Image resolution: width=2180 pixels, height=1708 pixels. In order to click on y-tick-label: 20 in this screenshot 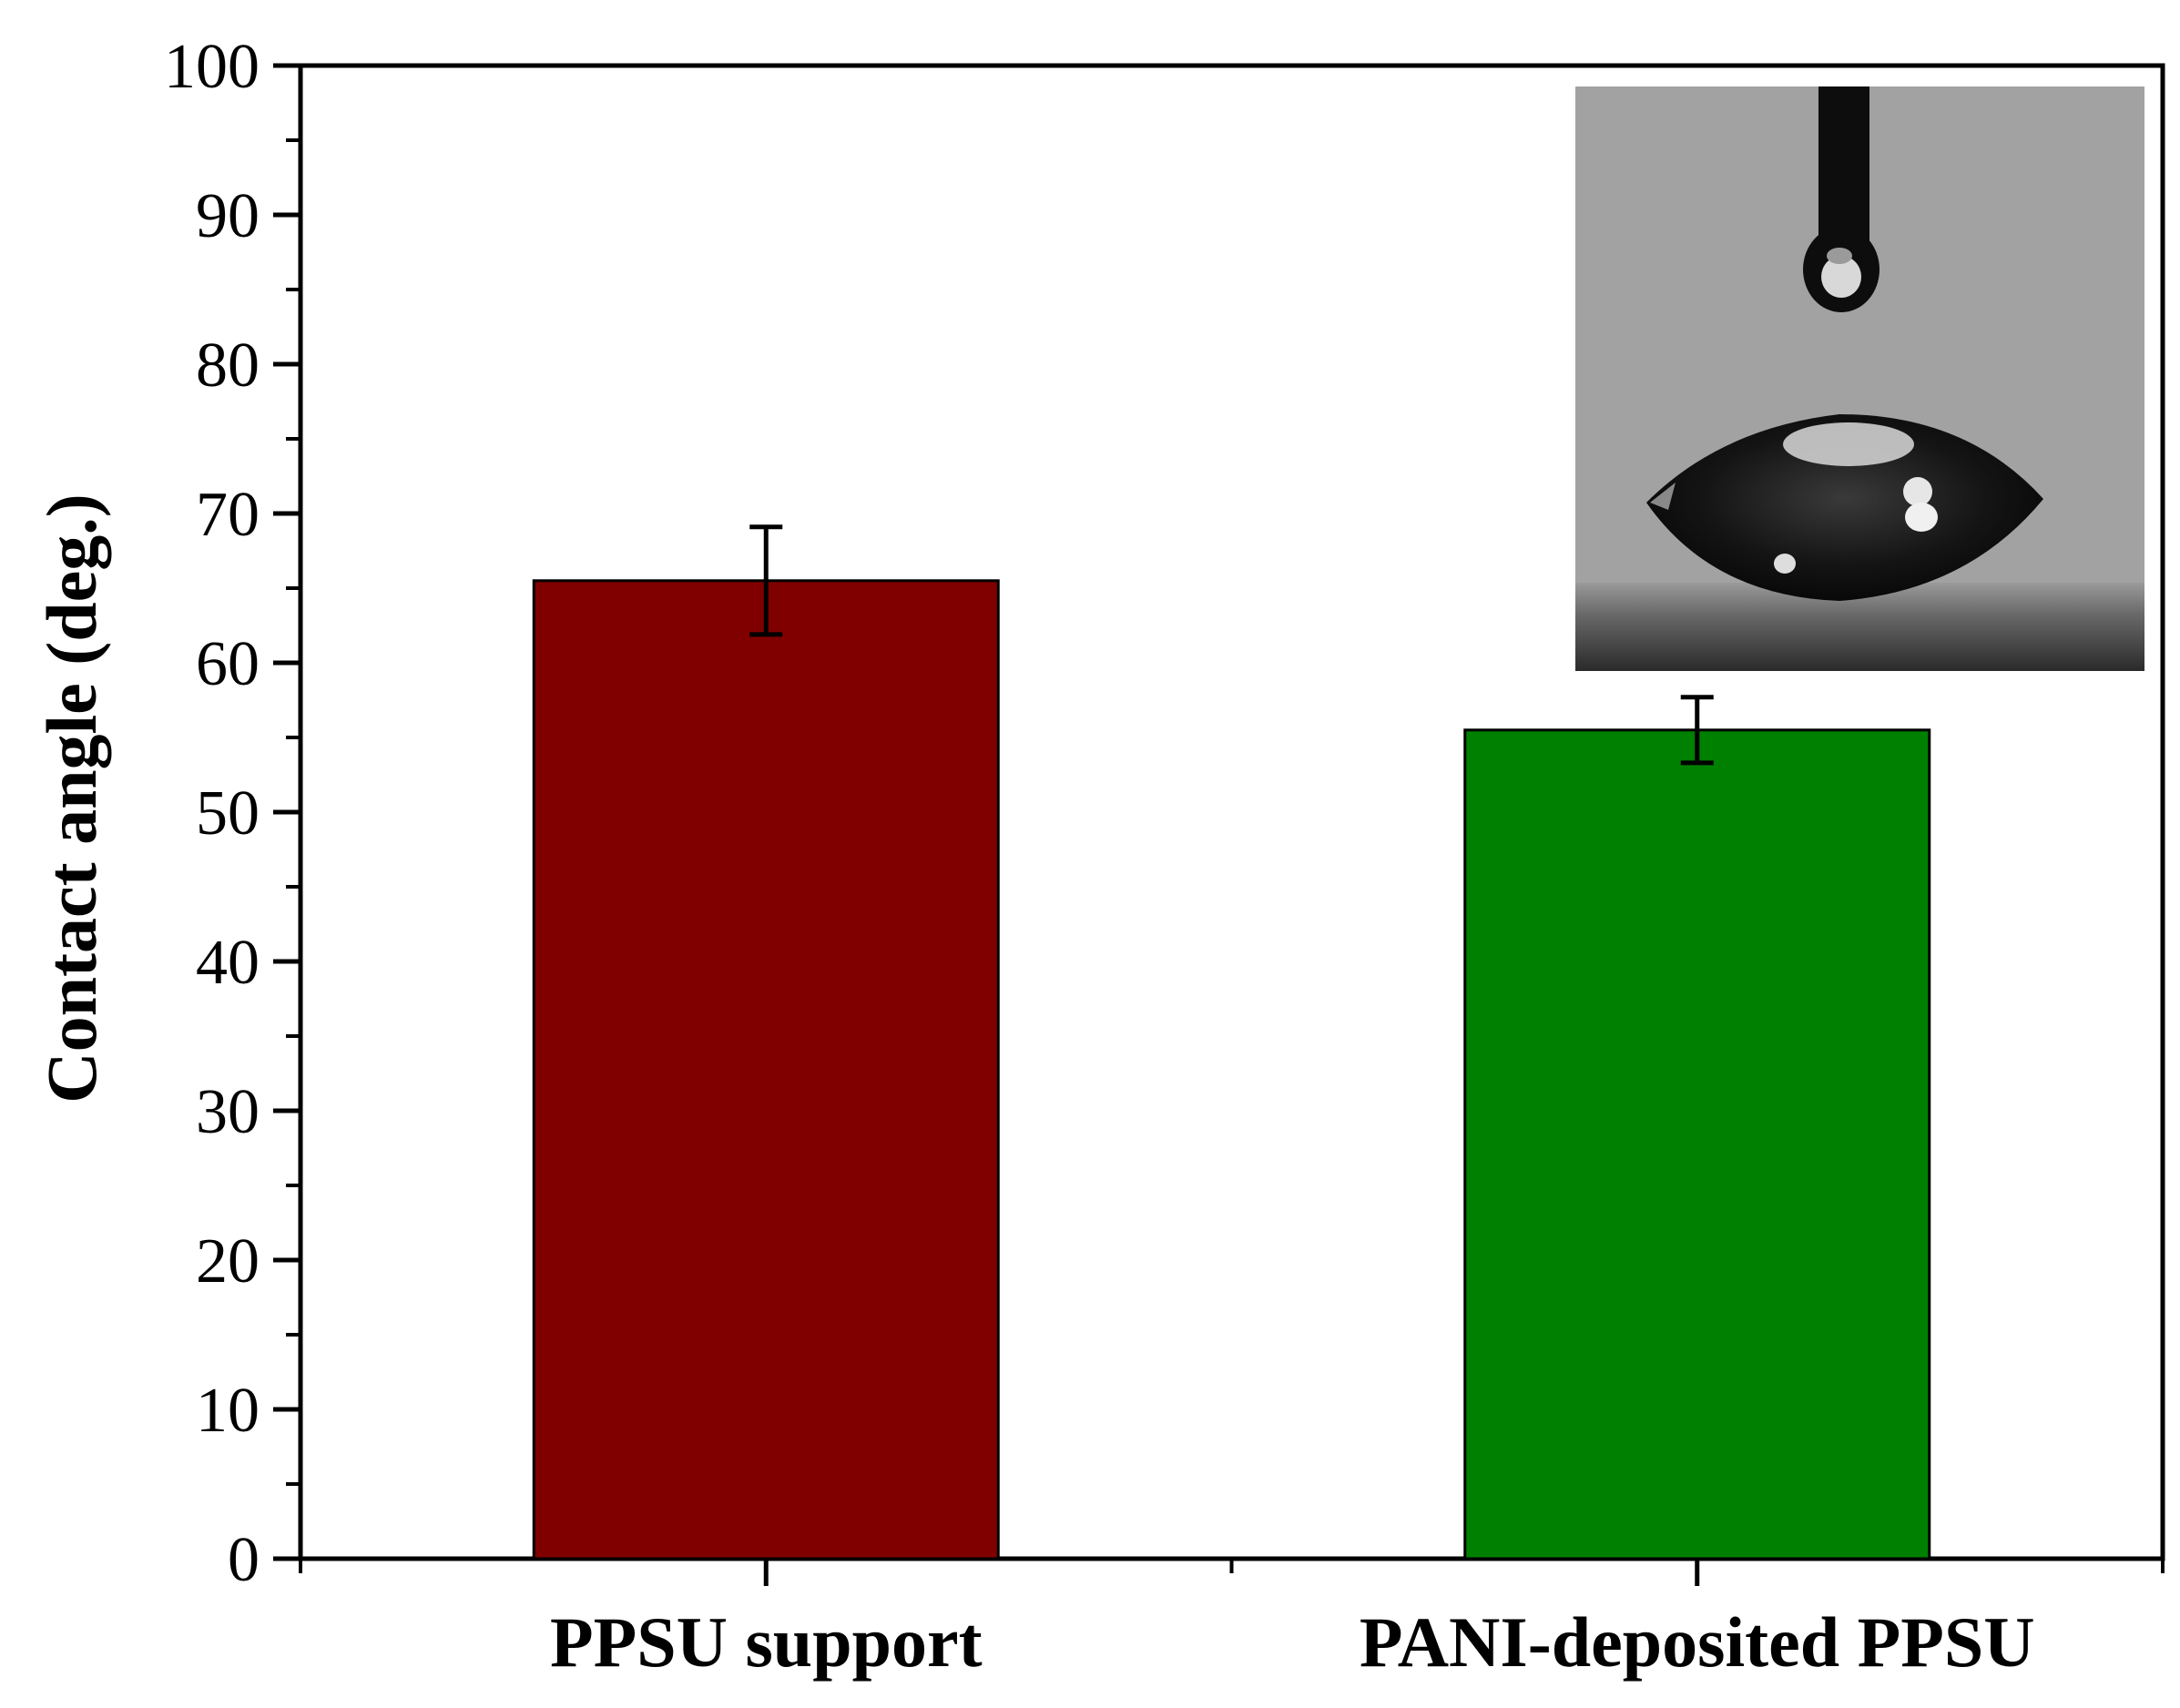, I will do `click(228, 1261)`.